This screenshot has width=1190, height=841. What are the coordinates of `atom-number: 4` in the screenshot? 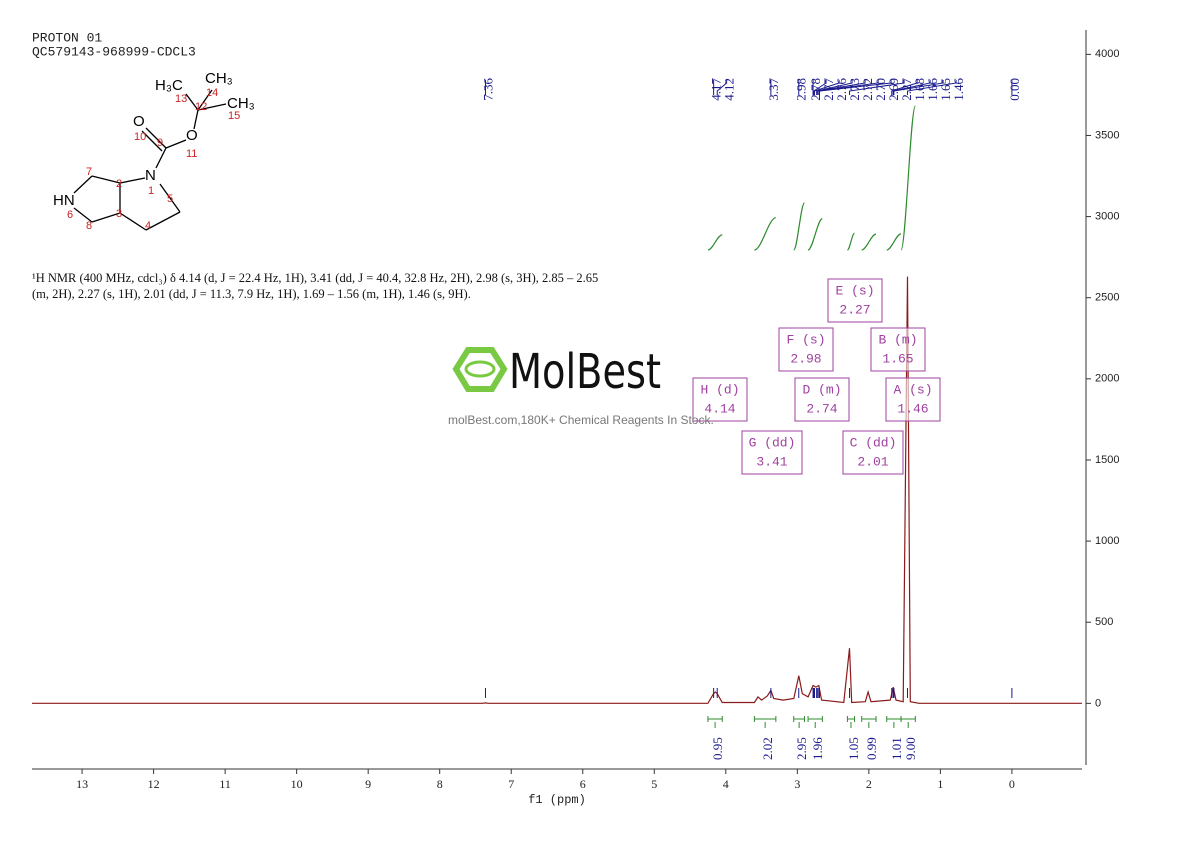 It's located at (148, 226).